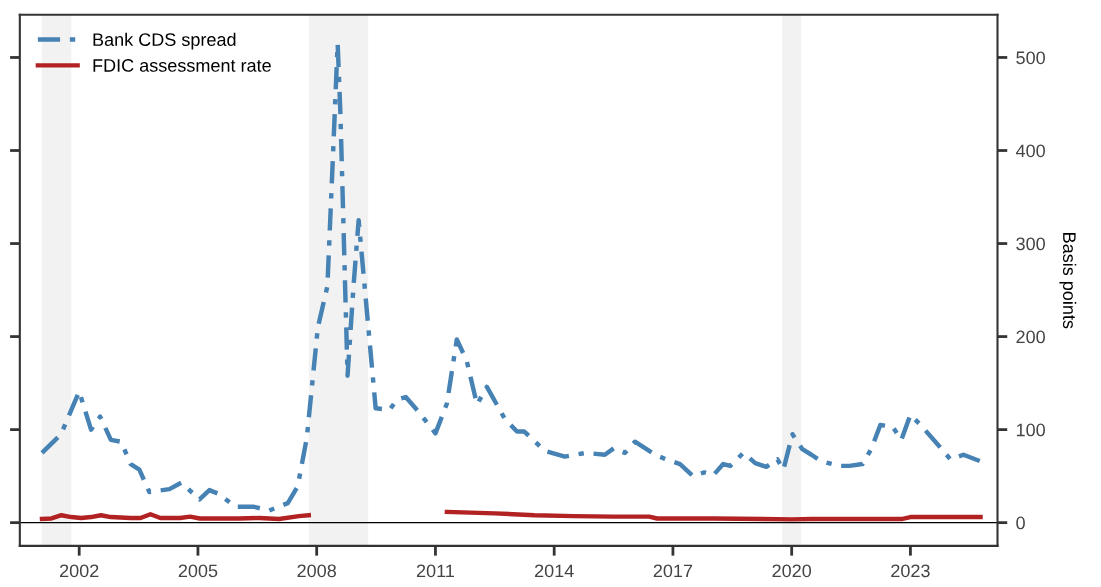 Image resolution: width=1101 pixels, height=587 pixels. What do you see at coordinates (198, 571) in the screenshot?
I see `x-tick-label: 2005` at bounding box center [198, 571].